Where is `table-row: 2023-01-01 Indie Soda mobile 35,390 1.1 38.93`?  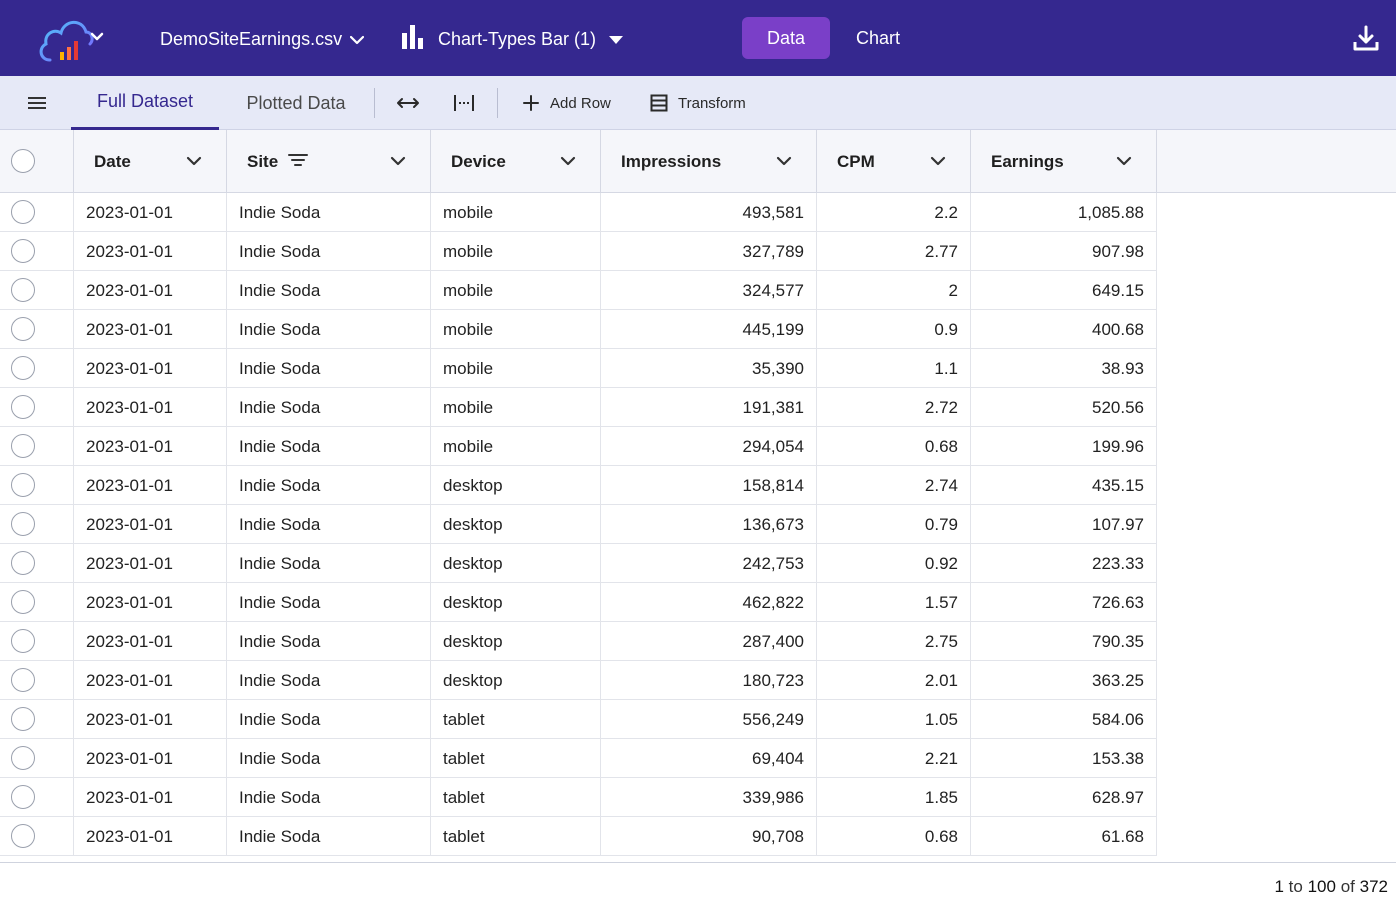
table-row: 2023-01-01 Indie Soda mobile 35,390 1.1 38.93 is located at coordinates (578, 368).